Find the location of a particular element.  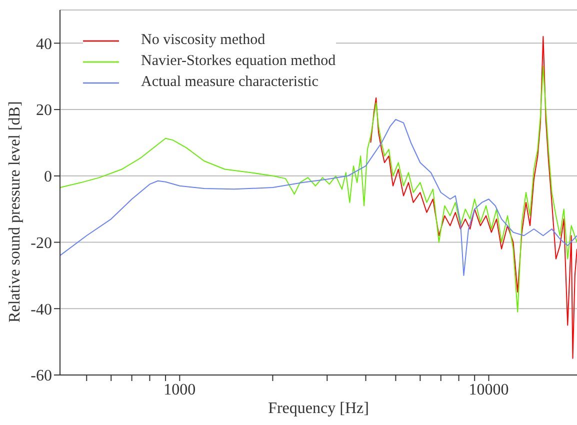

legend-label: Navier-Storkes equation method is located at coordinates (238, 61).